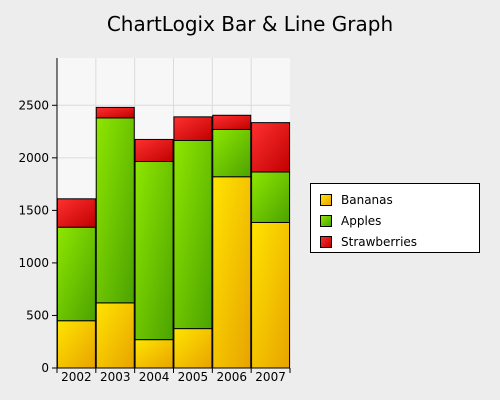 The width and height of the screenshot is (500, 400). Describe the element at coordinates (232, 272) in the screenshot. I see `bar-bananas-2006` at that location.